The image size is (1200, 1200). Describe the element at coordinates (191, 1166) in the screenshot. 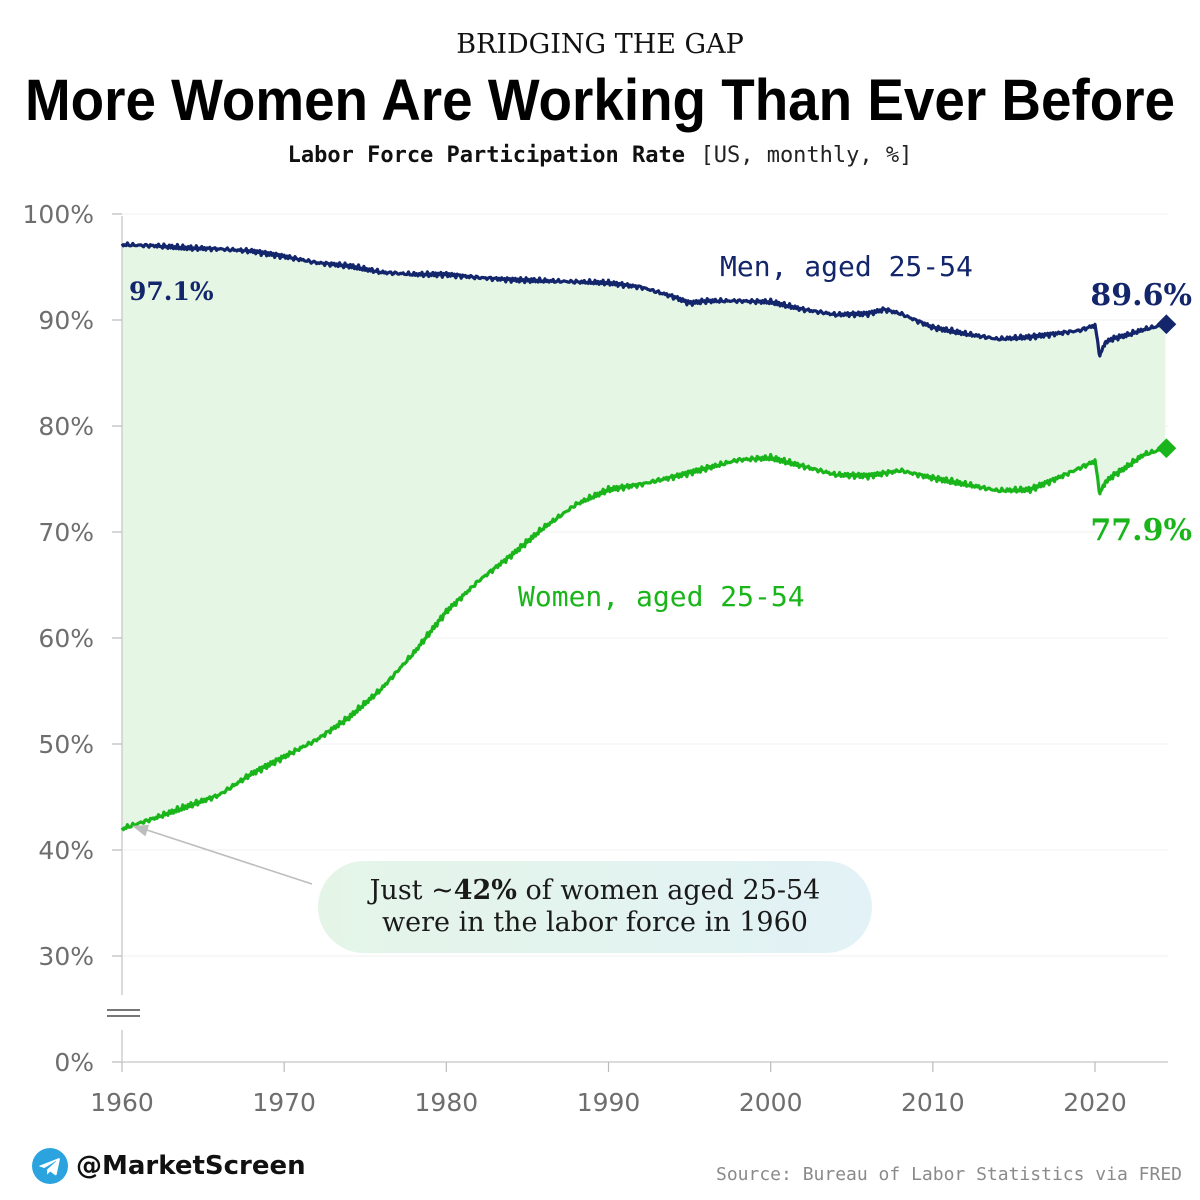

I see `brand-handle: @MarketScreen` at that location.